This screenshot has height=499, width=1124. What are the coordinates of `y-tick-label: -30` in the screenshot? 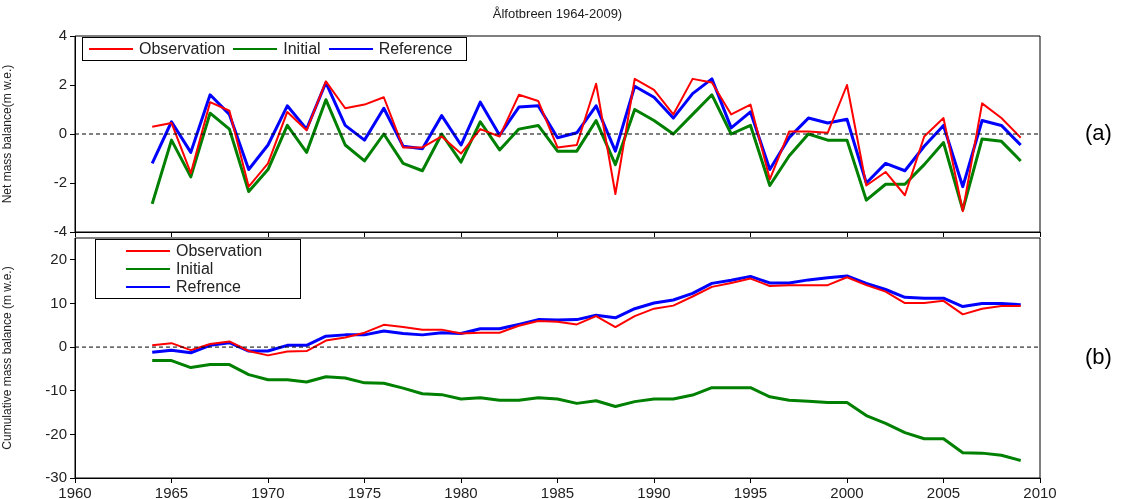 It's located at (56, 477).